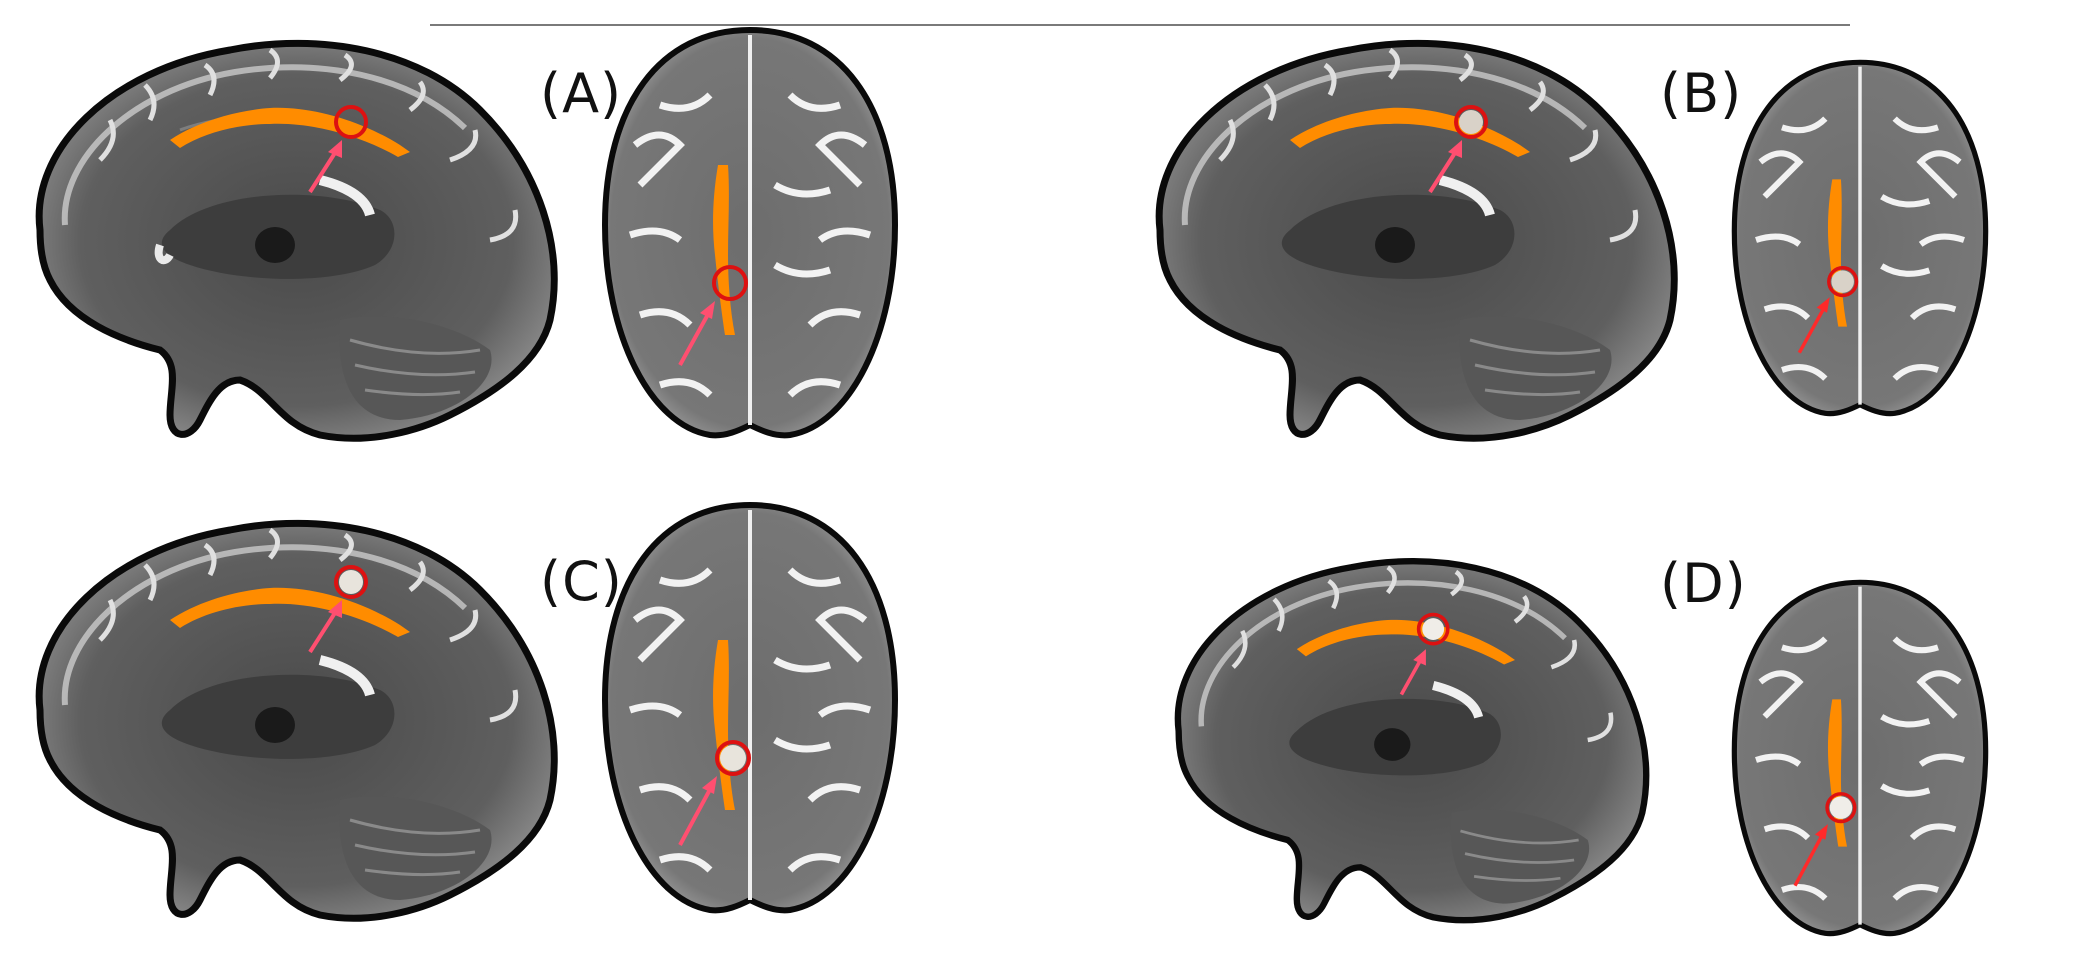 The height and width of the screenshot is (980, 2080). What do you see at coordinates (750, 232) in the screenshot?
I see `axial-mri-a` at bounding box center [750, 232].